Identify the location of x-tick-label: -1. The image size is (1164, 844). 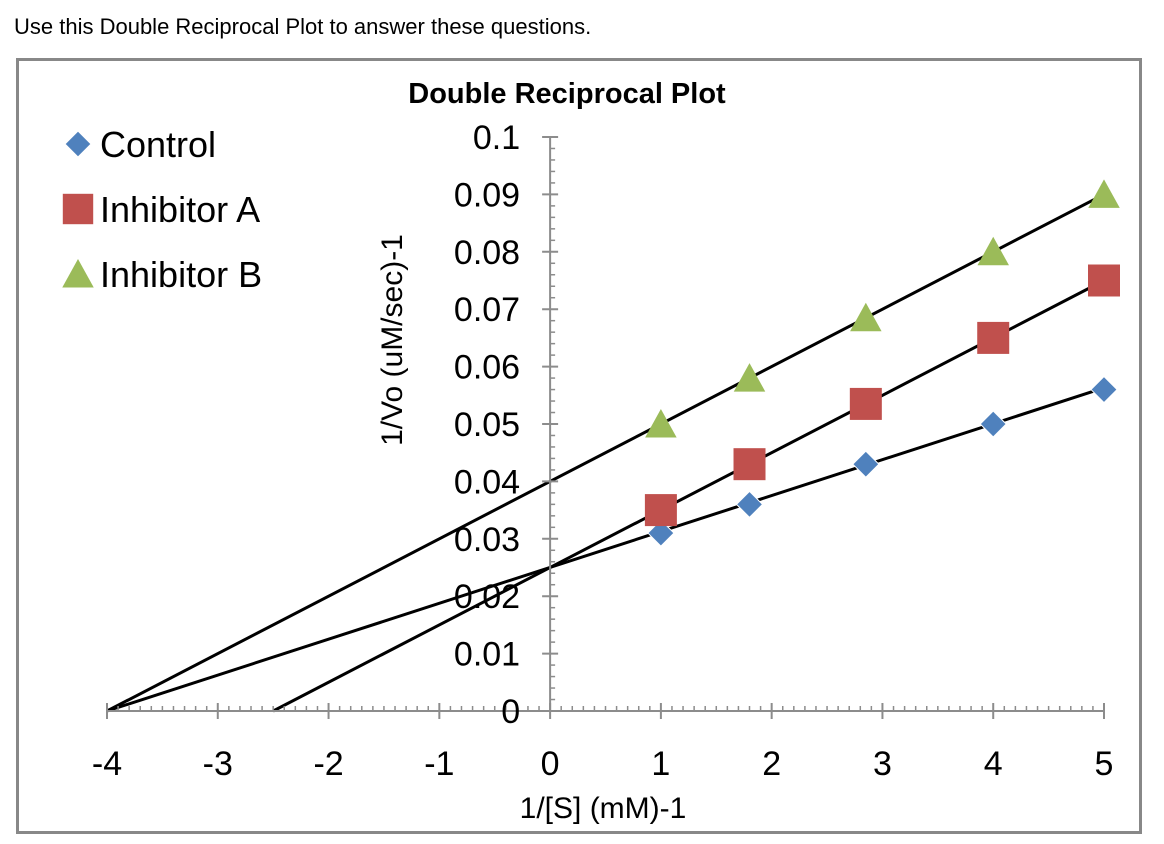
(439, 764).